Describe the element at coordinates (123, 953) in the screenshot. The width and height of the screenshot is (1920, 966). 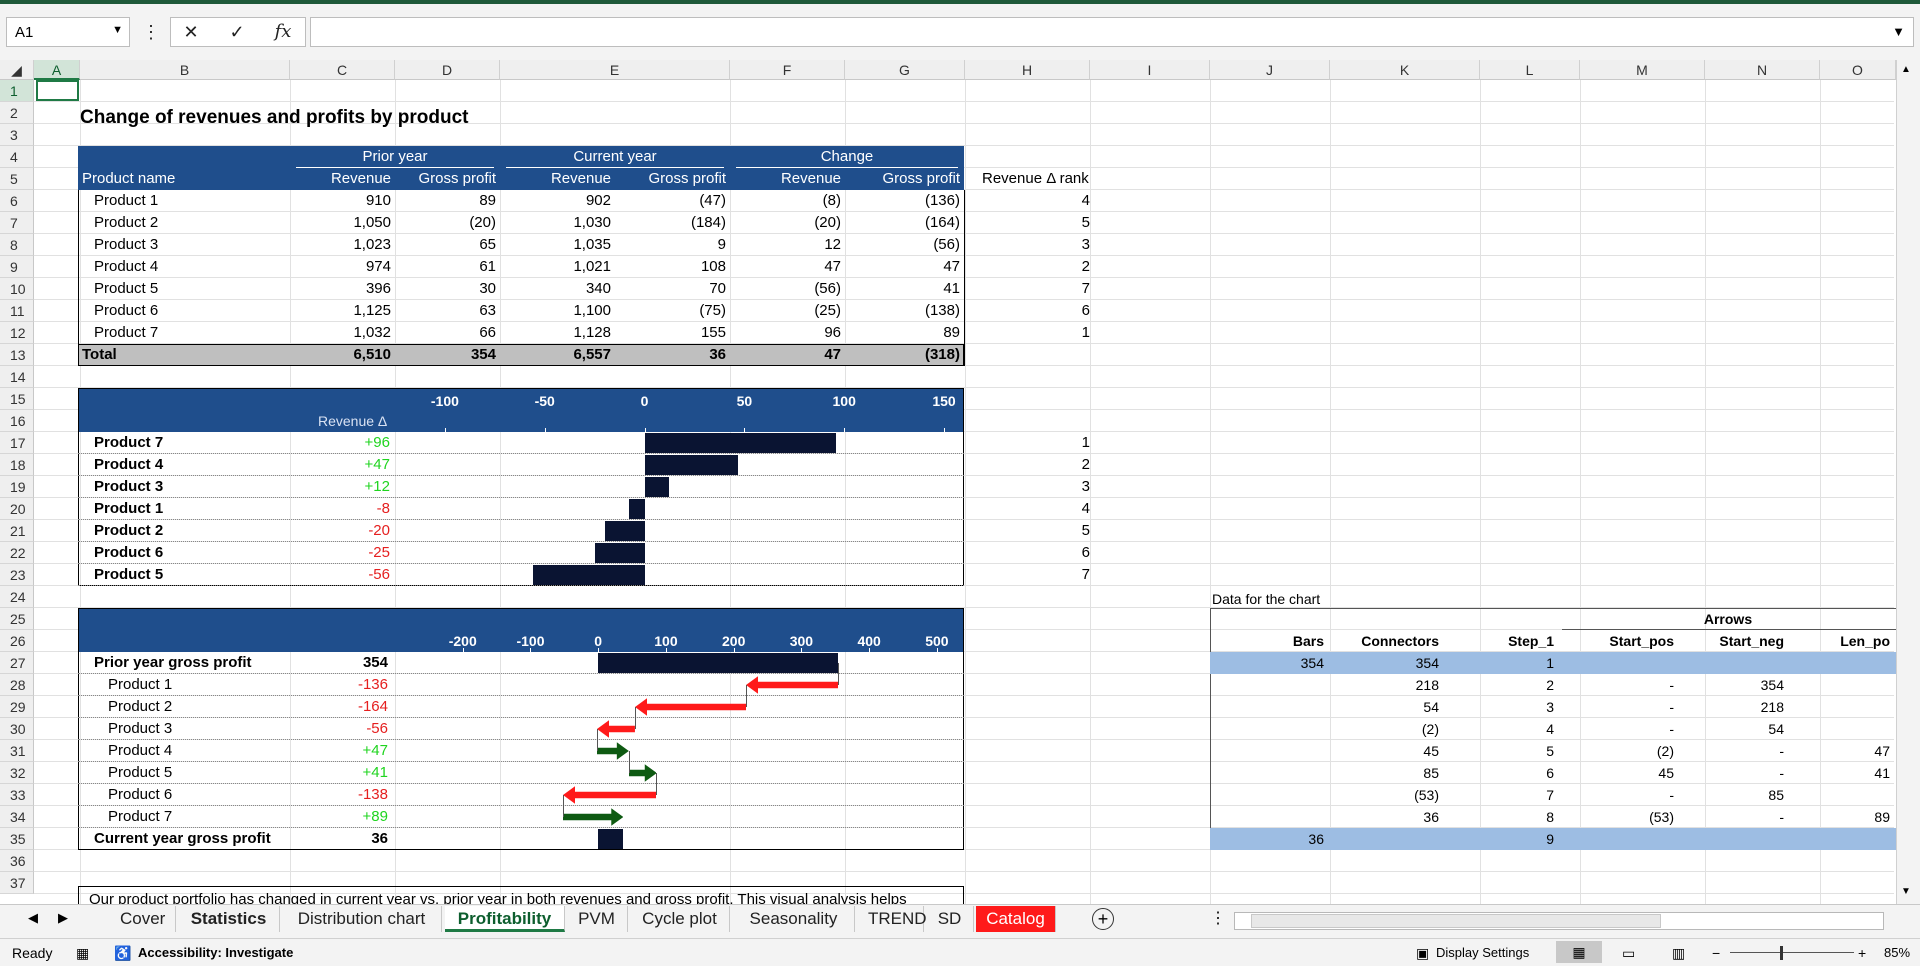
I see `accessibility-icon: ♿` at that location.